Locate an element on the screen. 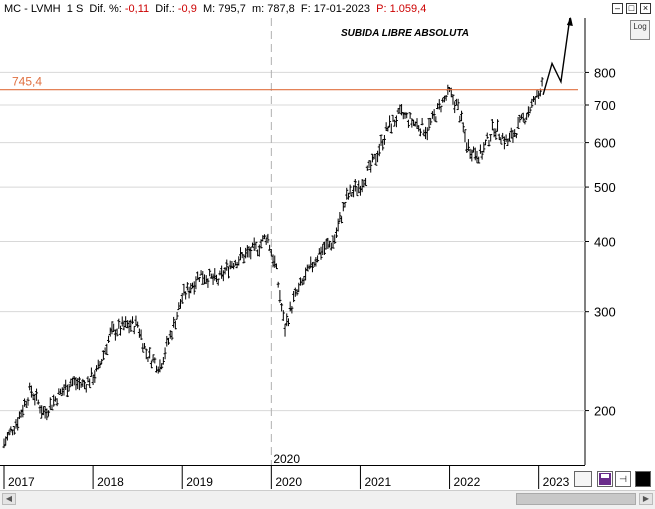 The width and height of the screenshot is (655, 509). resistance-label: 745,4 is located at coordinates (27, 82).